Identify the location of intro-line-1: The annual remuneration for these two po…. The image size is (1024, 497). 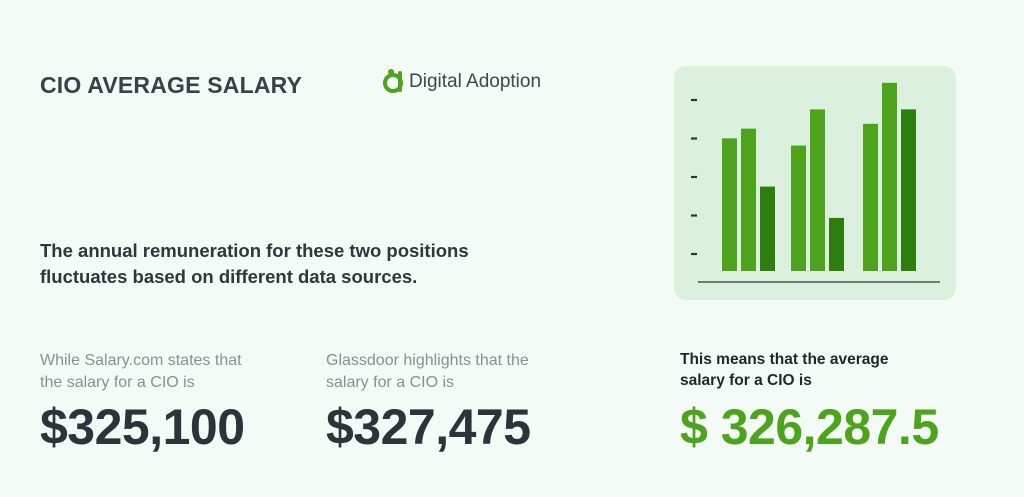
(254, 250).